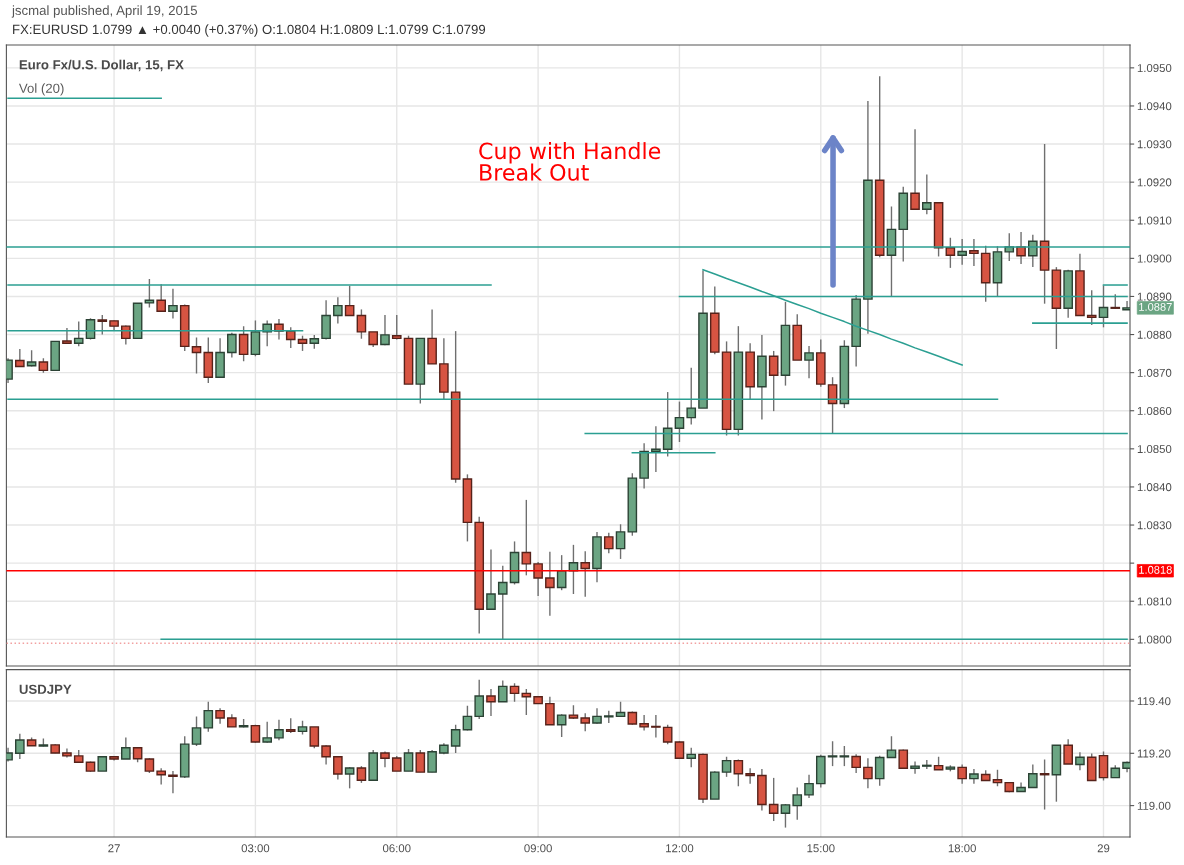 The height and width of the screenshot is (865, 1184). I want to click on x-tick-label: 09:00, so click(538, 848).